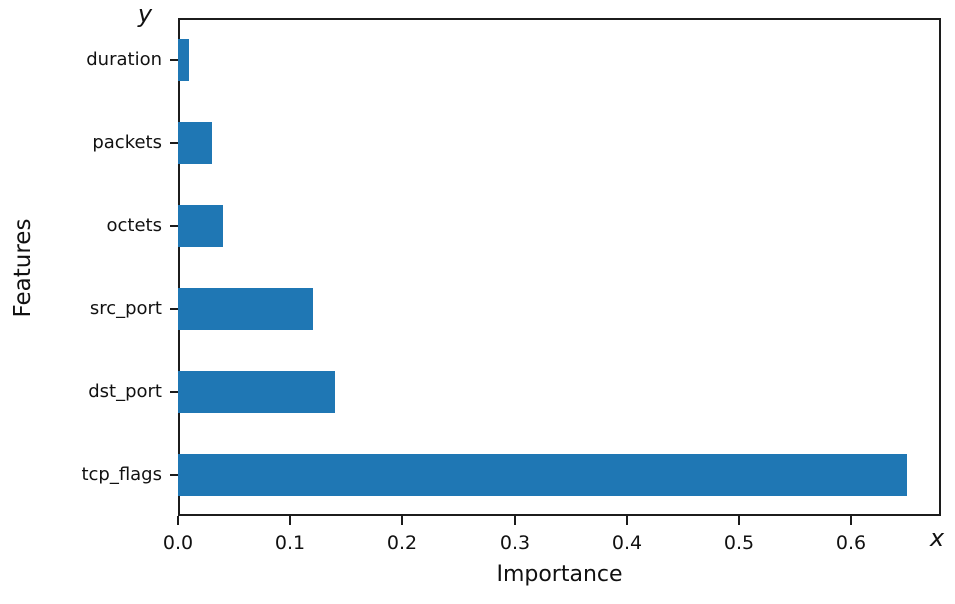 Image resolution: width=955 pixels, height=604 pixels. What do you see at coordinates (195, 143) in the screenshot?
I see `bar-packets` at bounding box center [195, 143].